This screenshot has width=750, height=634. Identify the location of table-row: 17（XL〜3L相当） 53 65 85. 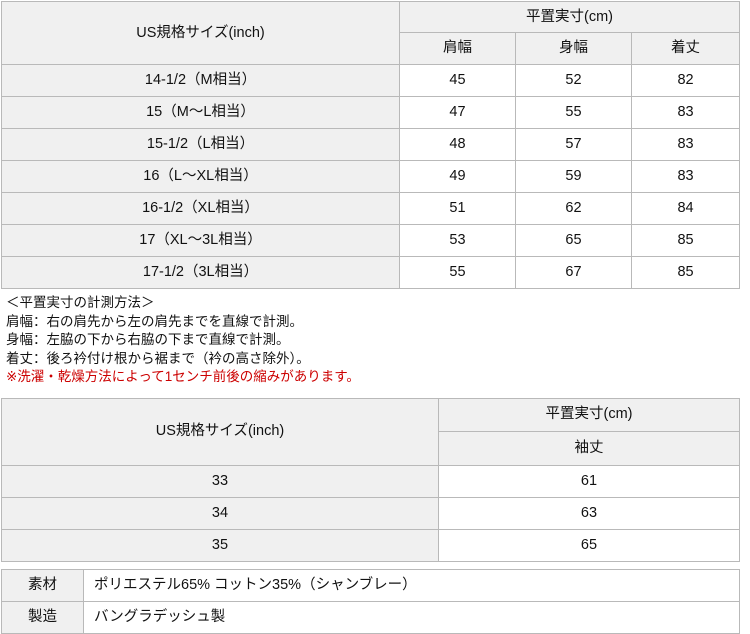
(371, 240).